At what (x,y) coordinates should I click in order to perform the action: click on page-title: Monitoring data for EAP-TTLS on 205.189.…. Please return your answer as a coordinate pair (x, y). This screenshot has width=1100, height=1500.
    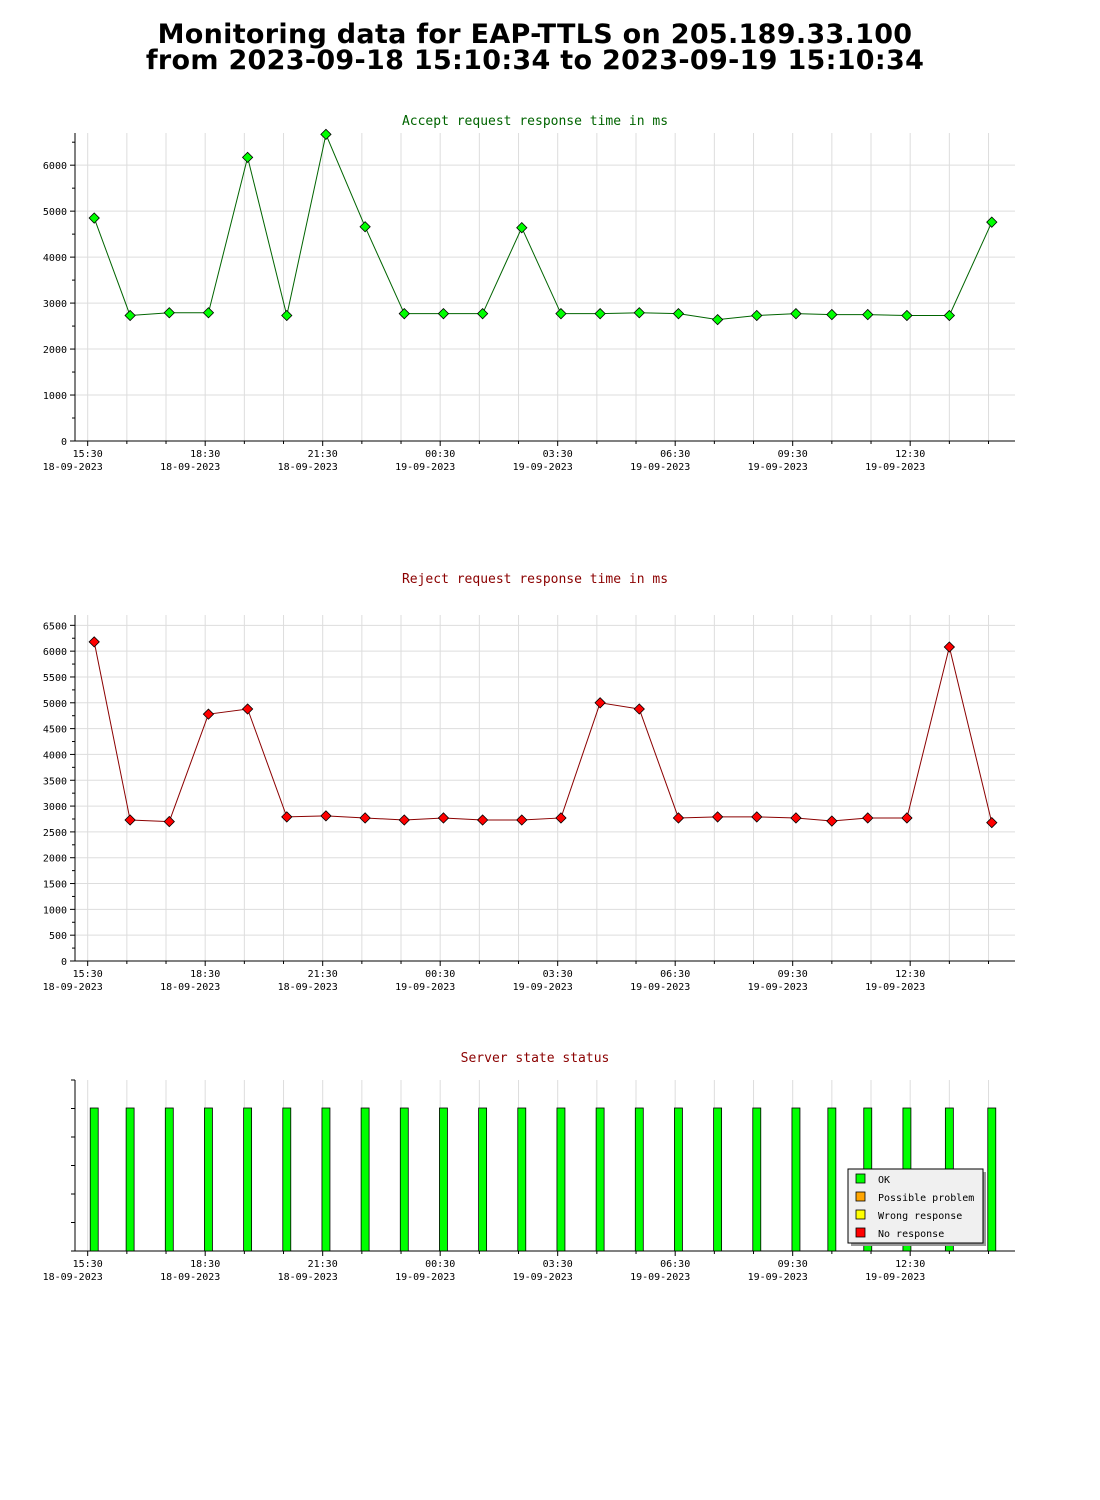
    Looking at the image, I should click on (535, 48).